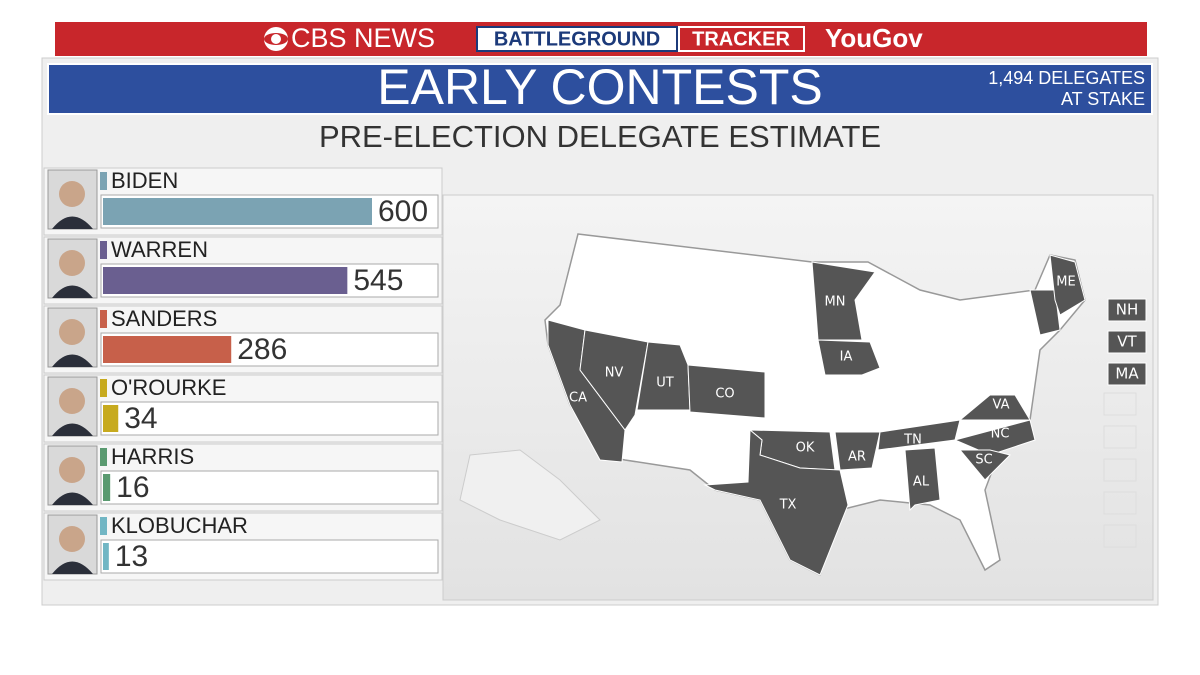 This screenshot has height=675, width=1200. What do you see at coordinates (144, 180) in the screenshot?
I see `category-label: BIDEN` at bounding box center [144, 180].